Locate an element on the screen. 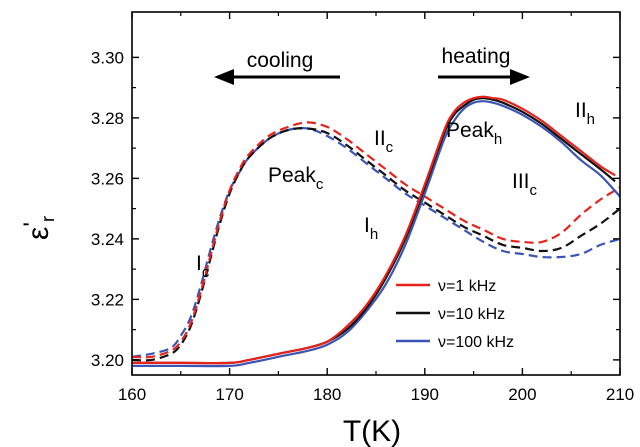 This screenshot has width=640, height=447. annotation-peak-h: Peakh is located at coordinates (474, 133).